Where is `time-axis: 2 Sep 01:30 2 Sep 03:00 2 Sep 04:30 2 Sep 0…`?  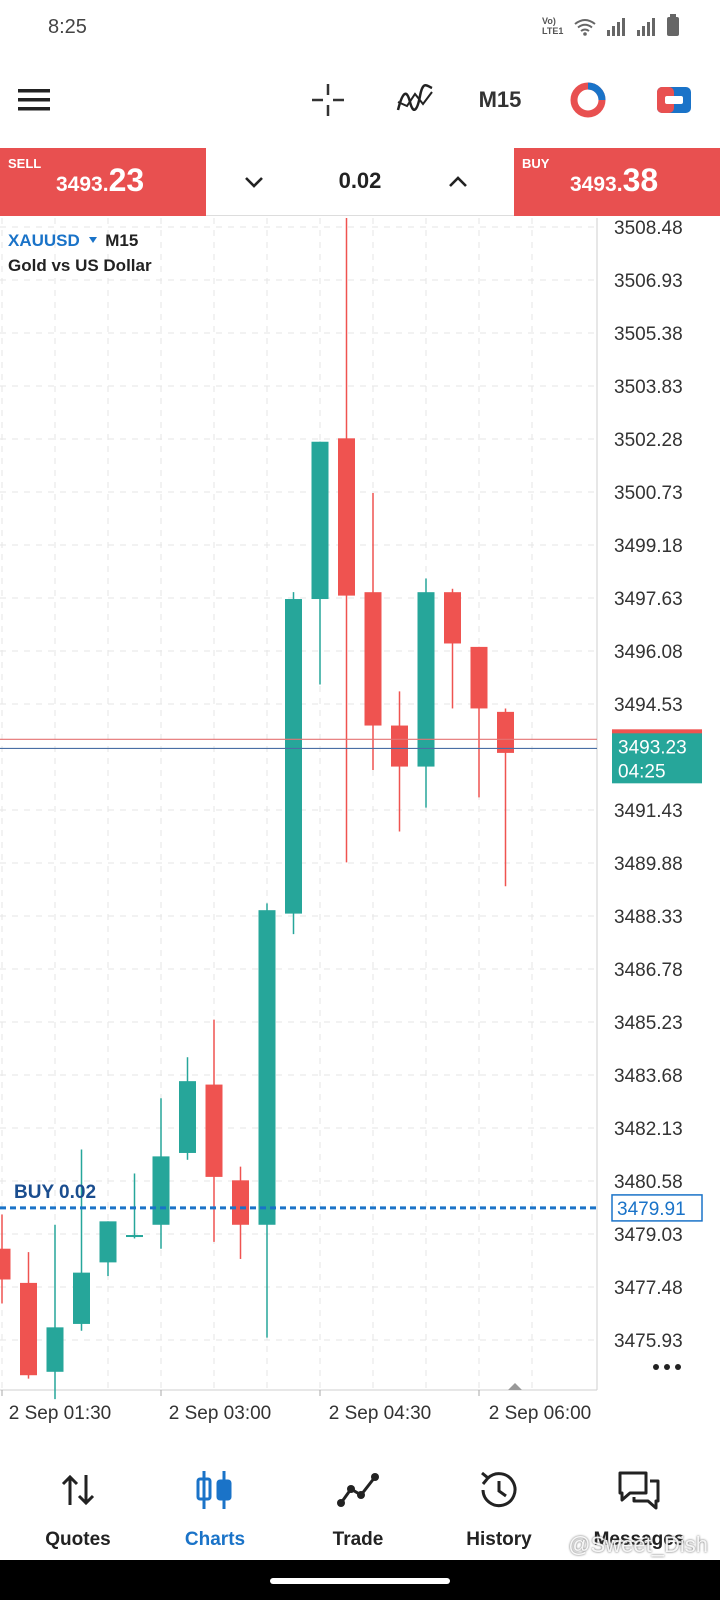
time-axis: 2 Sep 01:30 2 Sep 03:00 2 Sep 04:30 2 Sep 0… is located at coordinates (296, 1403).